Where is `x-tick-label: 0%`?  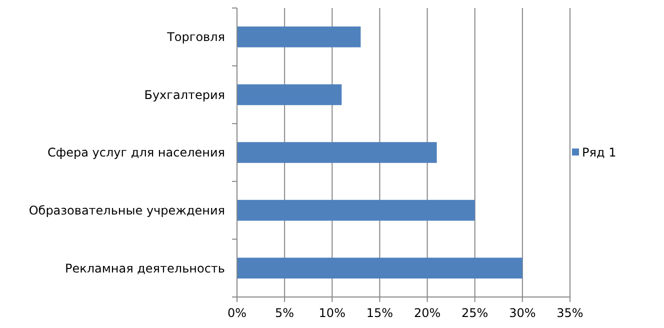
x-tick-label: 0% is located at coordinates (237, 313).